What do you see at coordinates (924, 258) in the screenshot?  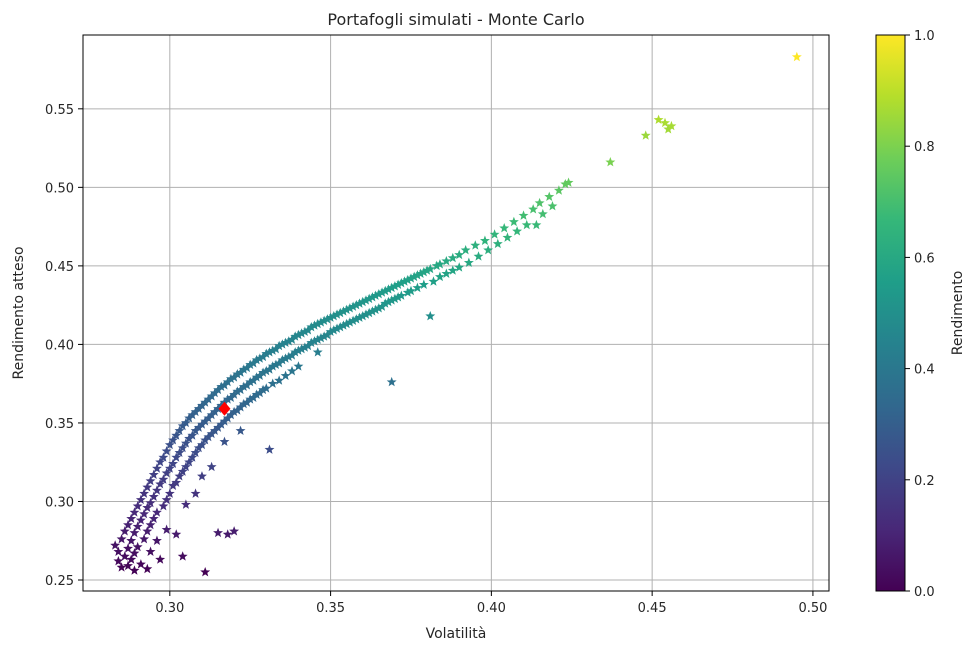 I see `colorbar-tick-label: 0.6` at bounding box center [924, 258].